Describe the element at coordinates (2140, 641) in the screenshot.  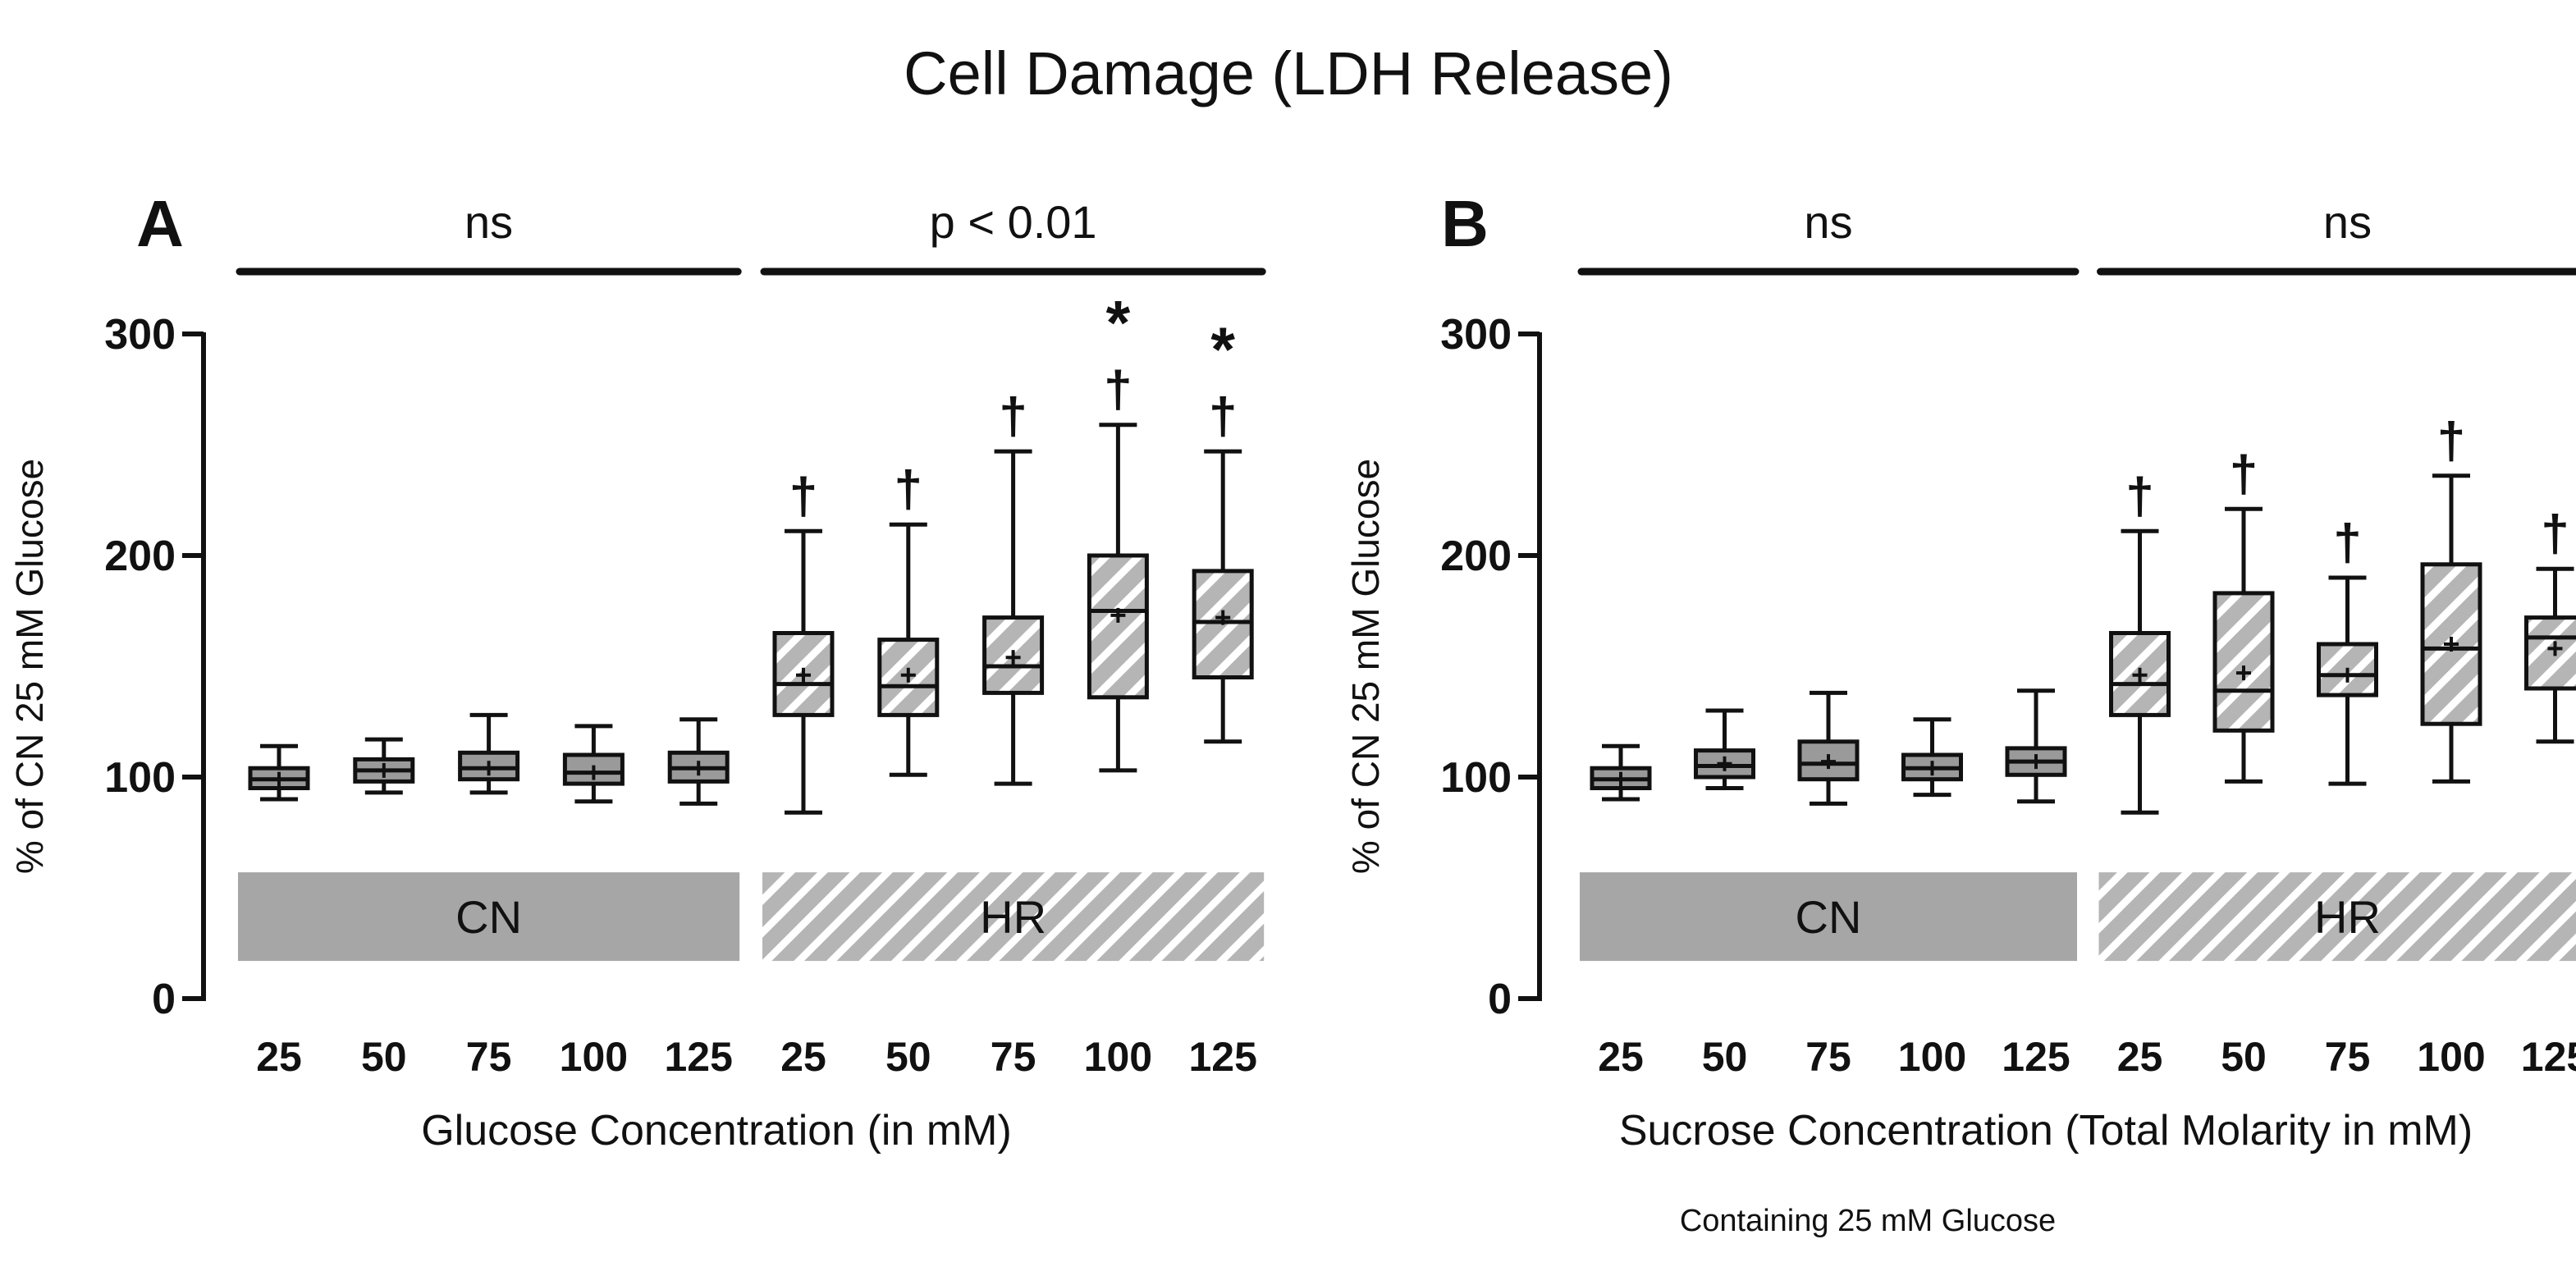
I see `panel-b-box-5: †` at that location.